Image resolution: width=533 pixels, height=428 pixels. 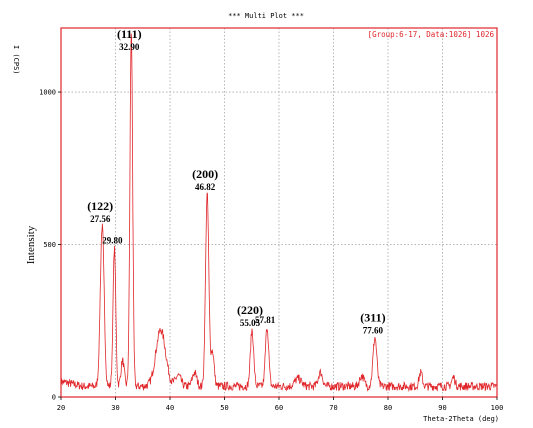 What do you see at coordinates (61, 408) in the screenshot?
I see `x-tick-label: 20` at bounding box center [61, 408].